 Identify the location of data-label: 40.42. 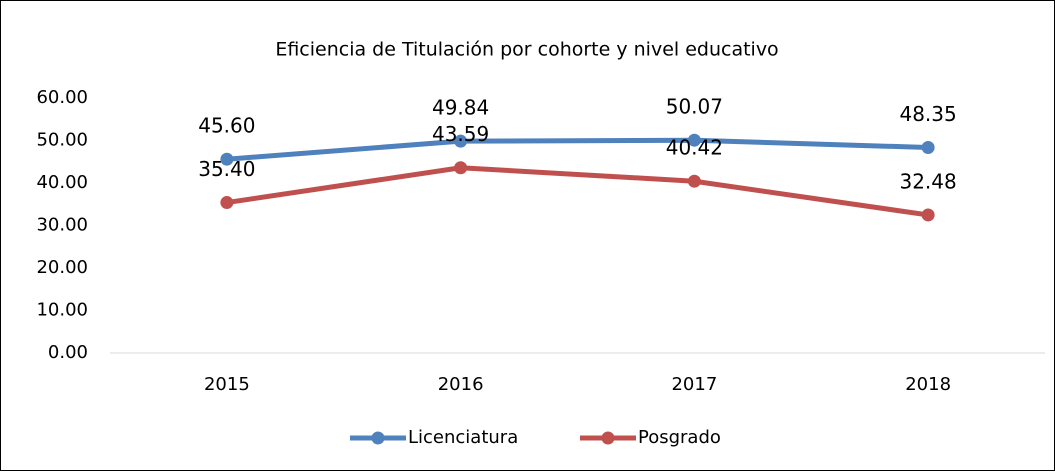
(694, 148).